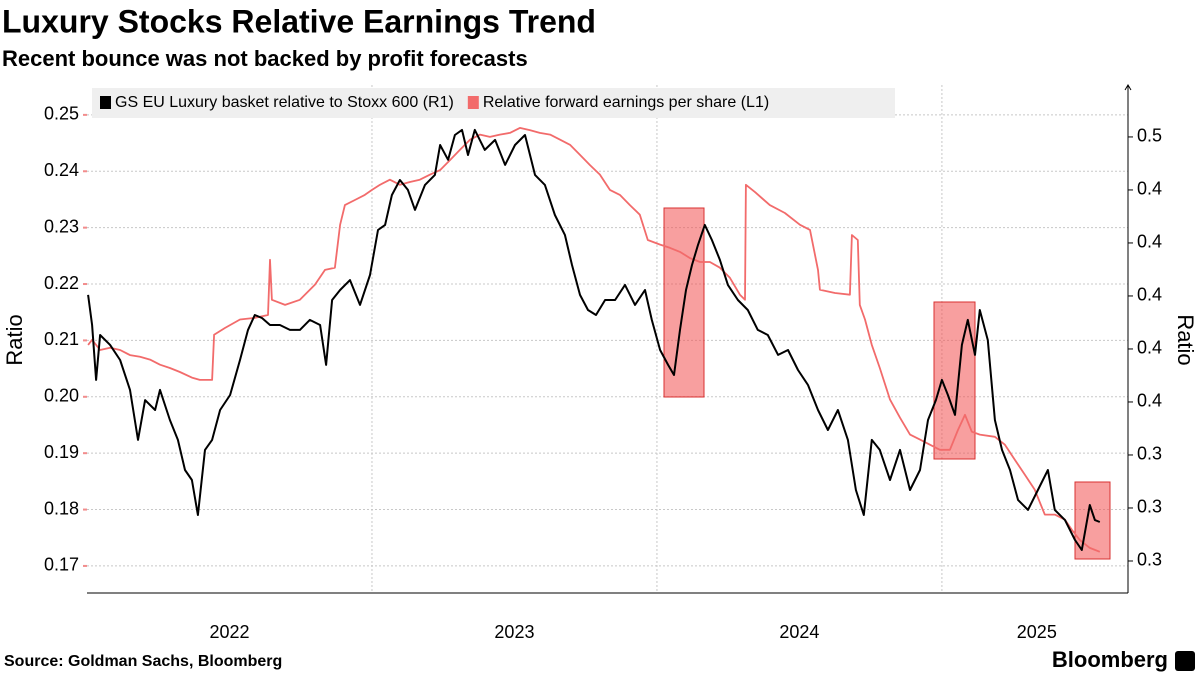 The height and width of the screenshot is (675, 1200). What do you see at coordinates (799, 632) in the screenshot?
I see `x-tick-label: 2024` at bounding box center [799, 632].